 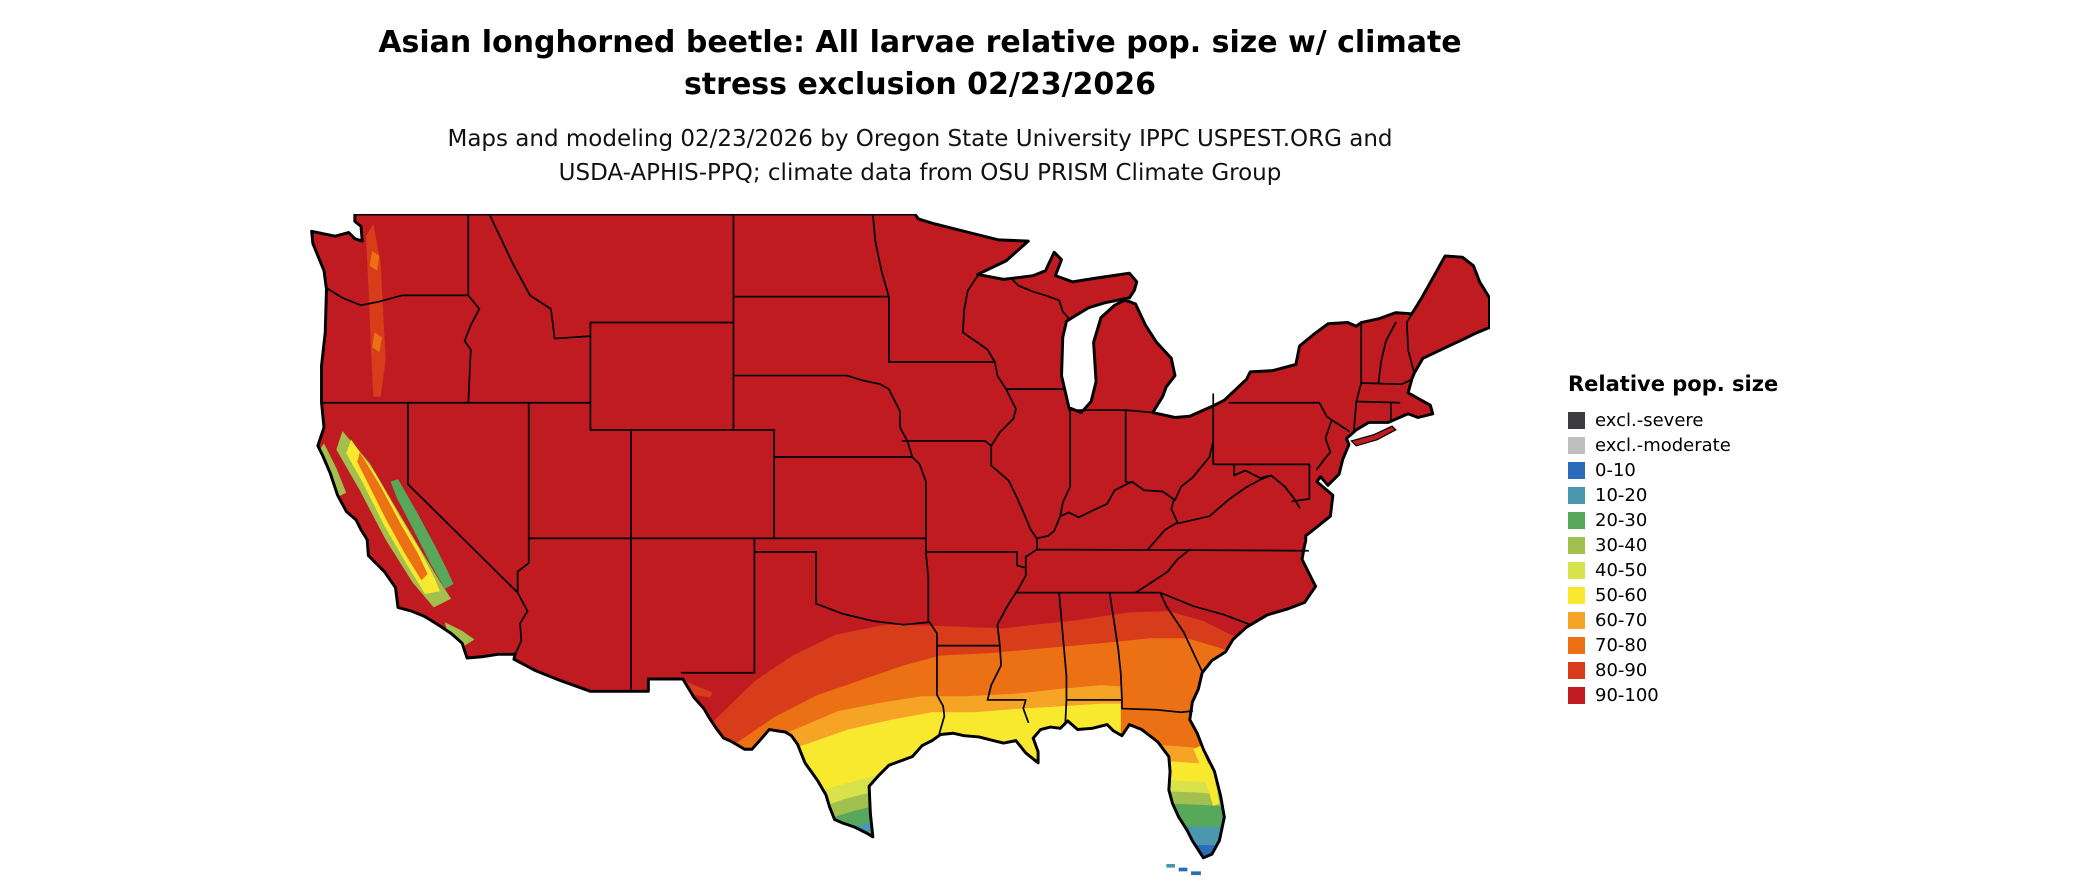 What do you see at coordinates (1229, 851) in the screenshot?
I see `zone-0-10-florida-tip` at bounding box center [1229, 851].